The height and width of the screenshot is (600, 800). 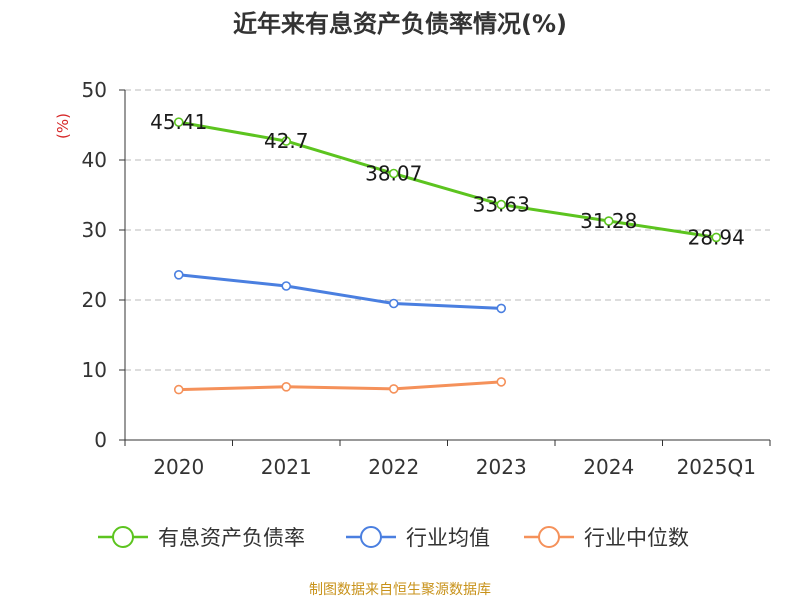 I want to click on x-tick-label: 2023, so click(x=501, y=467).